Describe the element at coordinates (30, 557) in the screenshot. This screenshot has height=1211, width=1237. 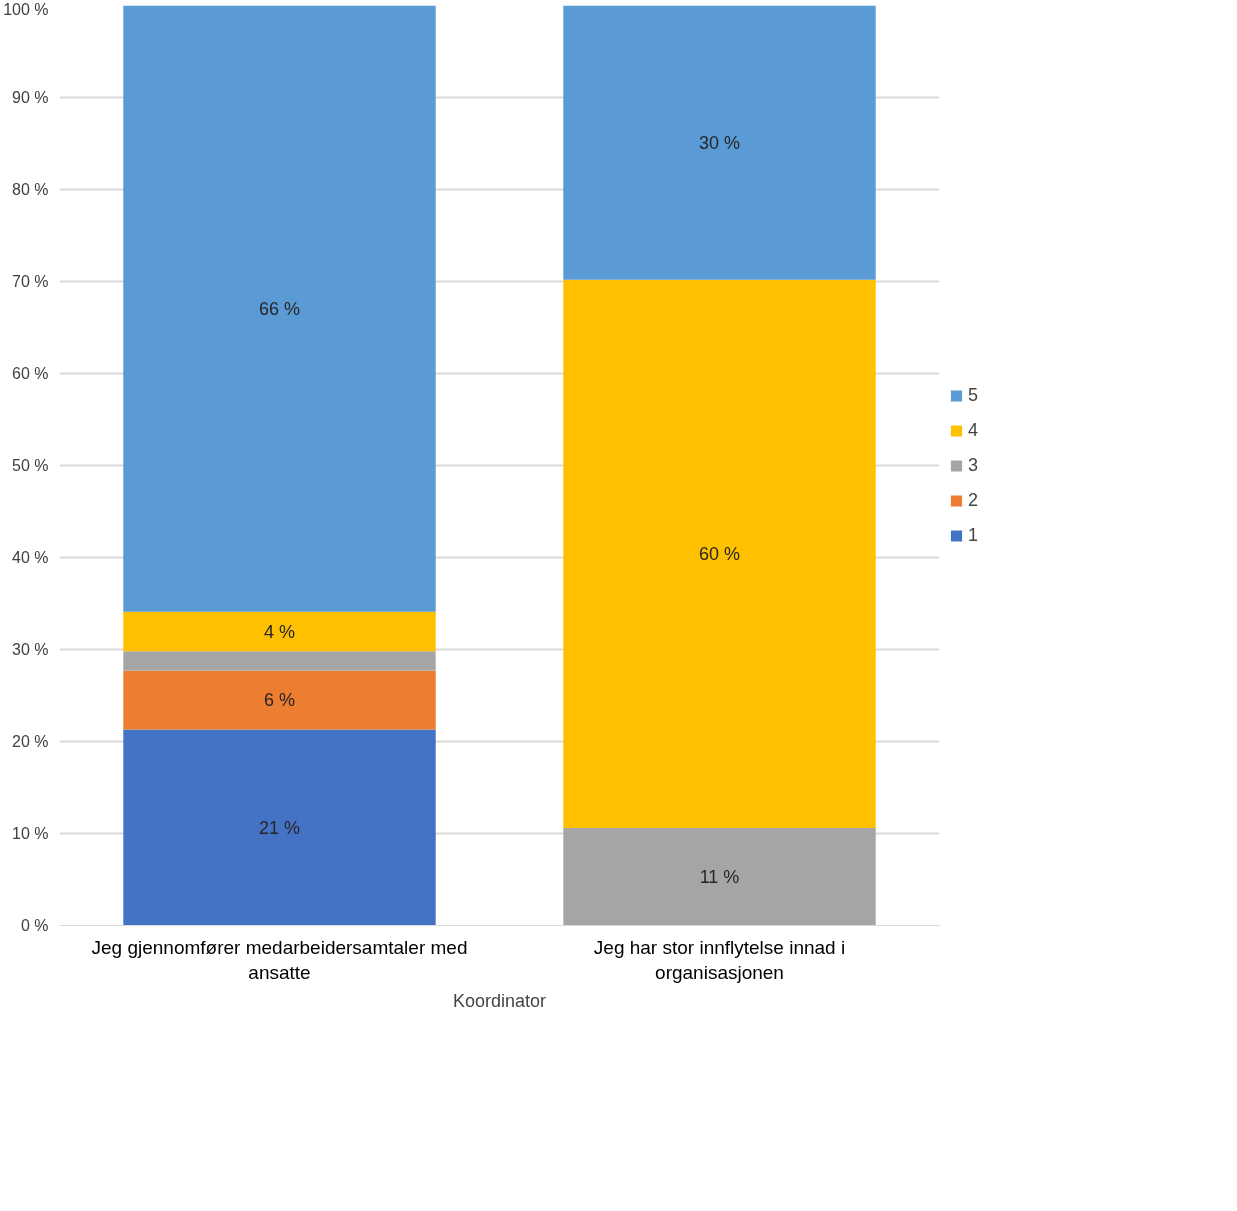
I see `y-tick-label: 40 %` at that location.